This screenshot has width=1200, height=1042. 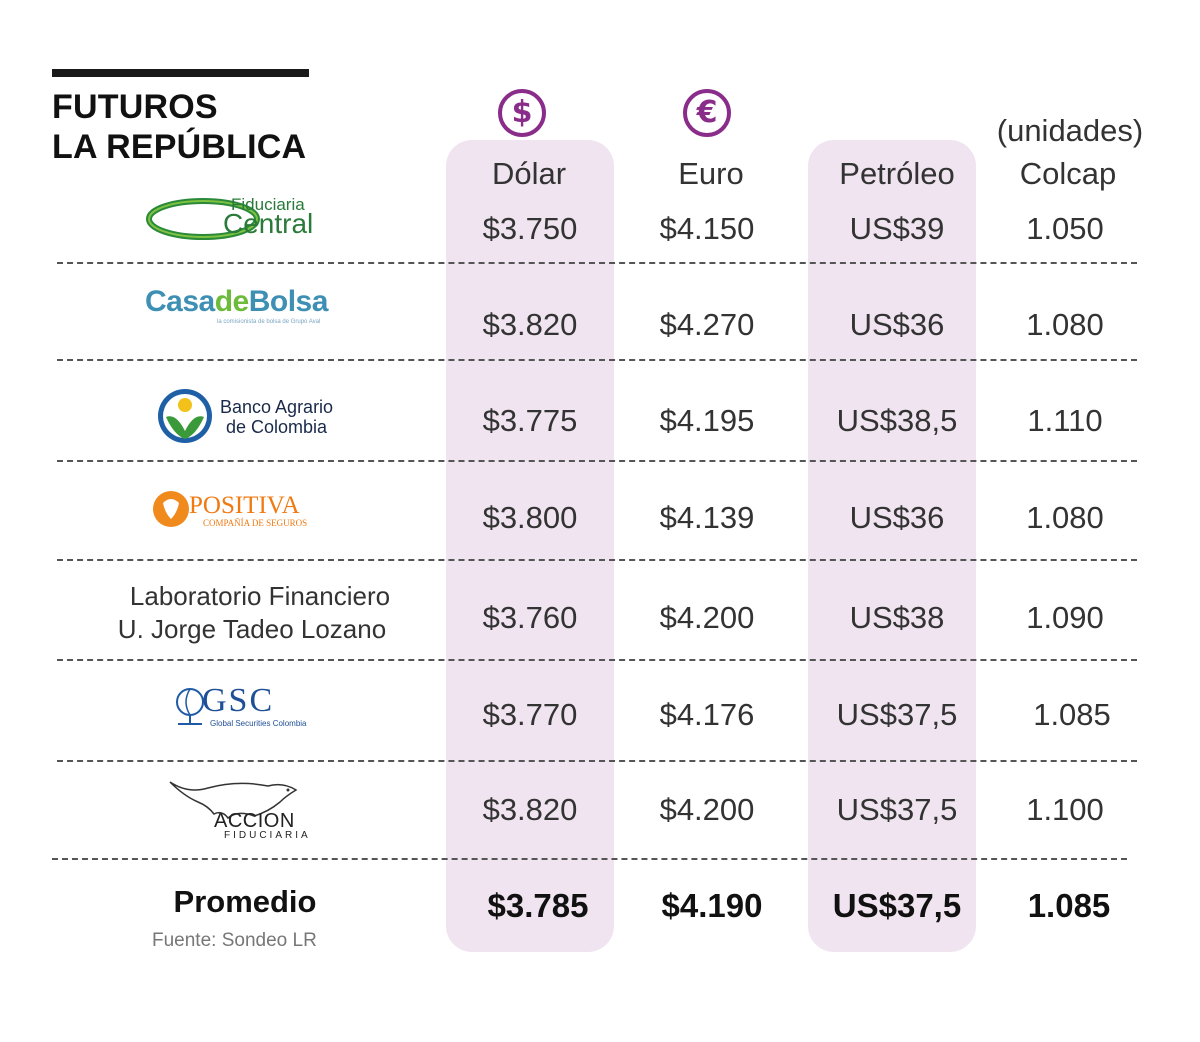 I want to click on cell-colcap-row-3: 1.110, so click(x=1065, y=420).